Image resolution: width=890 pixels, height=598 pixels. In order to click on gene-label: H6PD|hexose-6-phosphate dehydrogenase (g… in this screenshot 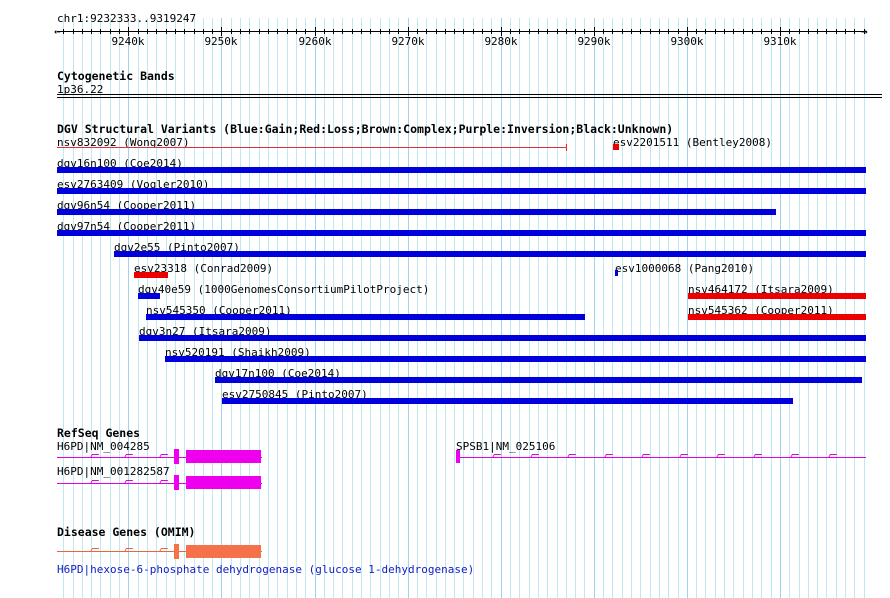, I will do `click(266, 569)`.